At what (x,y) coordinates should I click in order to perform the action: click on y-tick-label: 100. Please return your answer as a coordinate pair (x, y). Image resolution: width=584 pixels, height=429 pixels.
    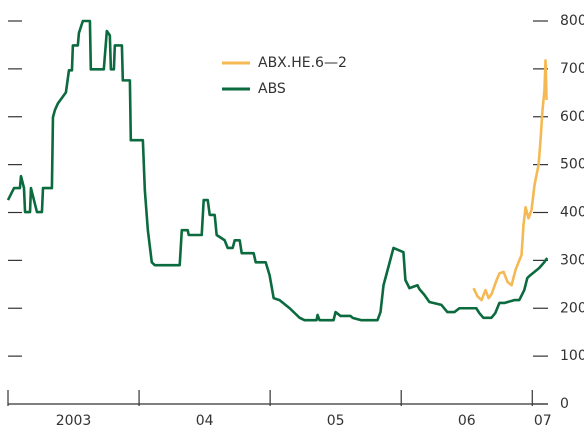
    Looking at the image, I should click on (572, 356).